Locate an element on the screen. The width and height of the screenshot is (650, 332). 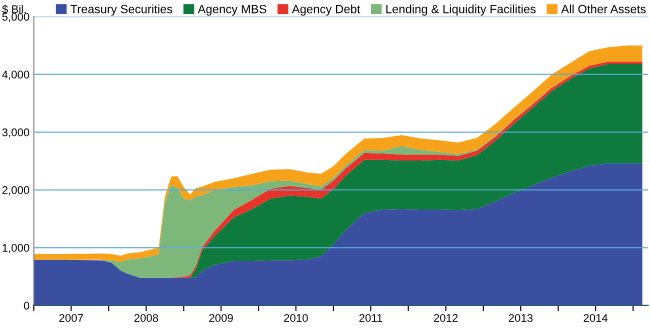
x-tick-label: 2010 is located at coordinates (296, 318).